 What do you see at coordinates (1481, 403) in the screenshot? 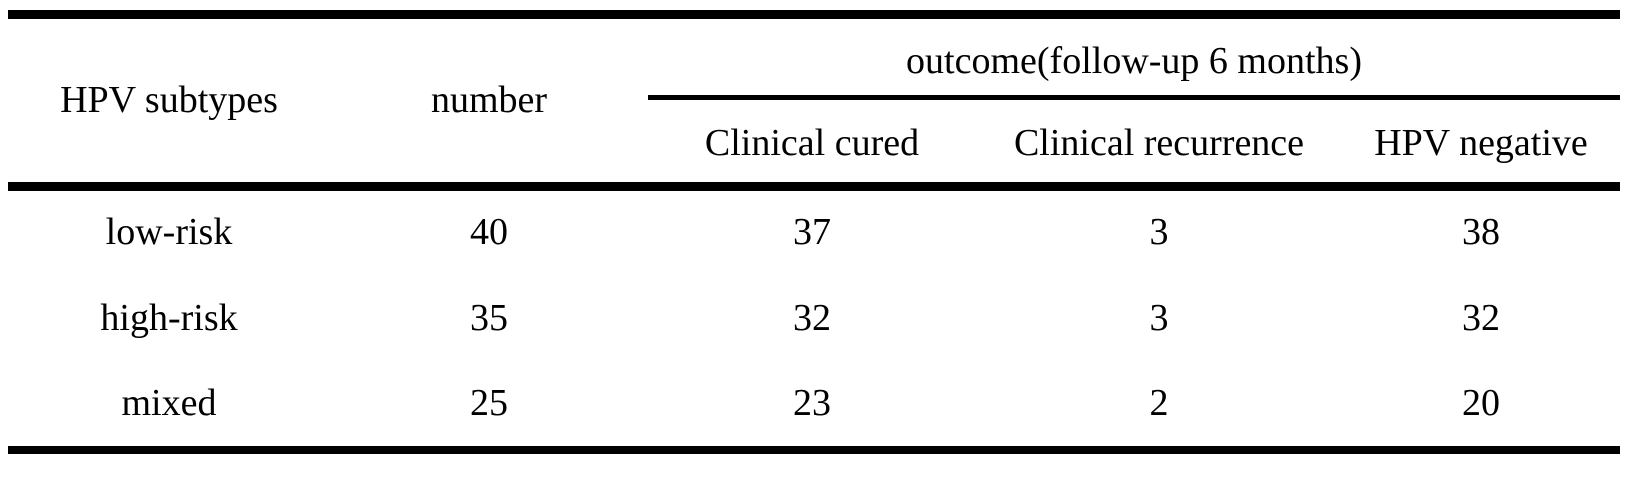
I see `cell-hpv-negative: 20` at bounding box center [1481, 403].